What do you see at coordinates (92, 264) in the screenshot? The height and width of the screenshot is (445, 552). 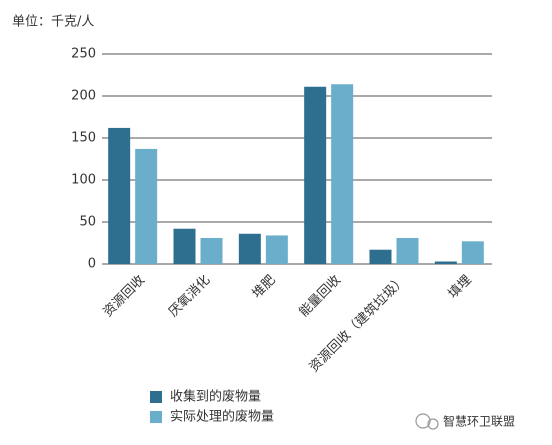 I see `y-tick-label: 0` at bounding box center [92, 264].